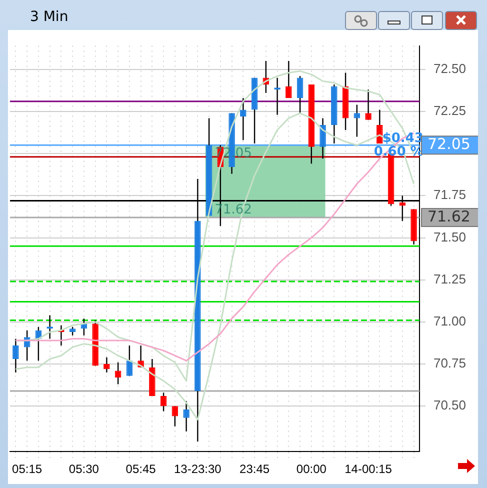 The height and width of the screenshot is (488, 487). I want to click on x-tick-label: 13-23:30, so click(198, 469).